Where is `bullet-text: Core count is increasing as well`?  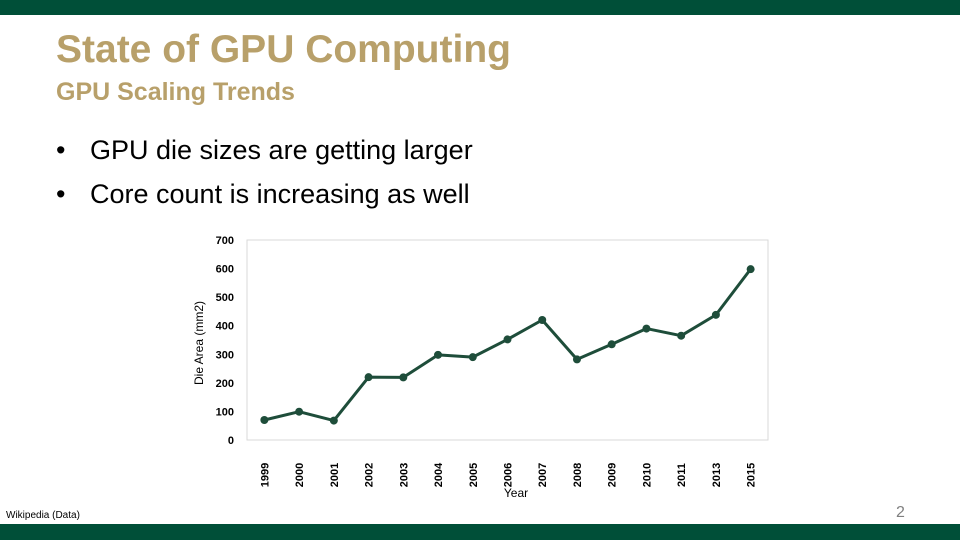 bullet-text: Core count is increasing as well is located at coordinates (280, 194).